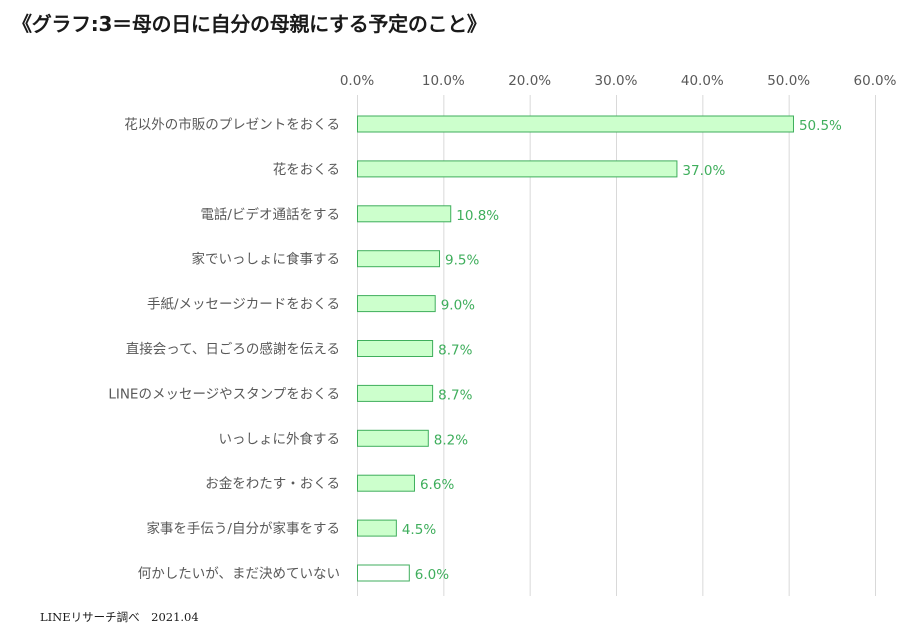 This screenshot has height=633, width=912. I want to click on category-label: 手紙/メッセージカードをおくる, so click(243, 305).